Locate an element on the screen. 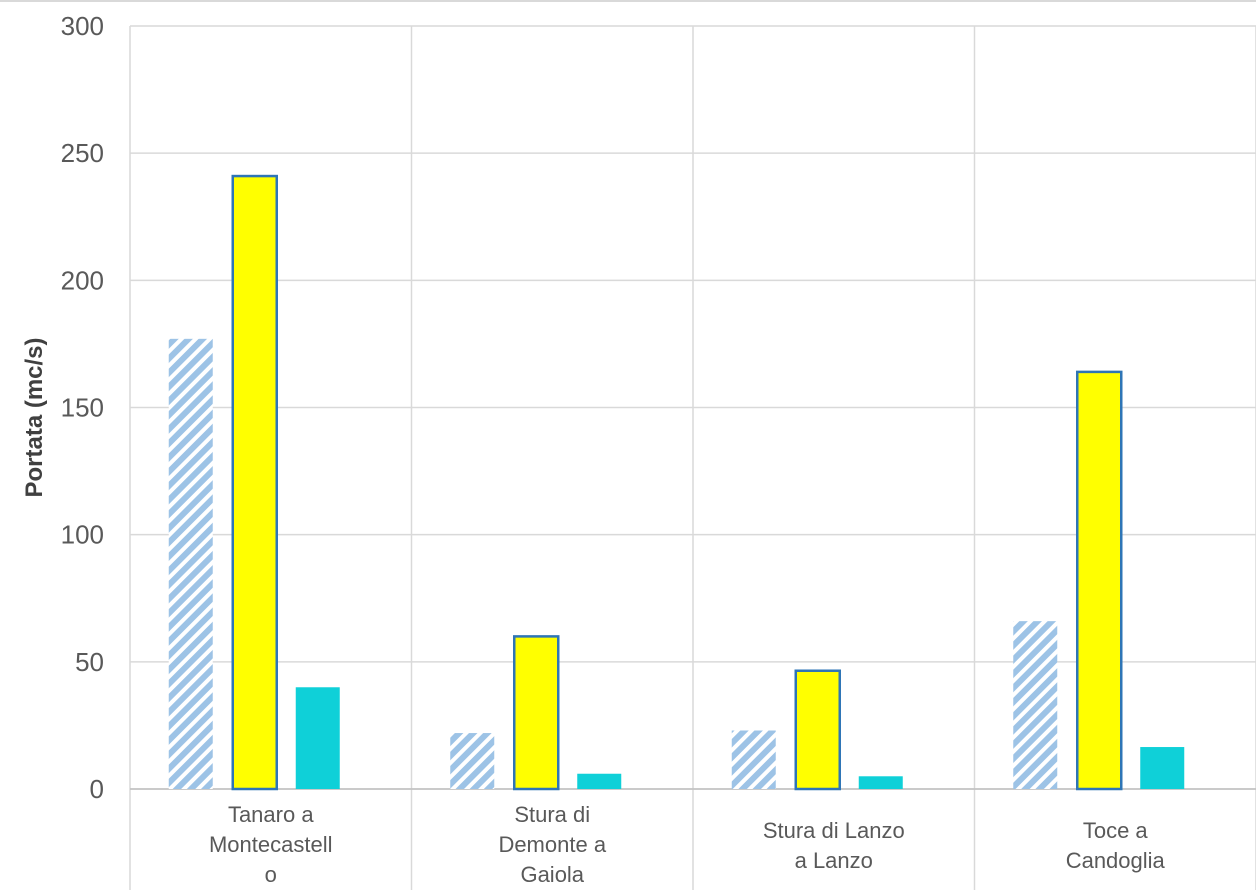  x-tick-label: Stura di Lanzo is located at coordinates (834, 830).